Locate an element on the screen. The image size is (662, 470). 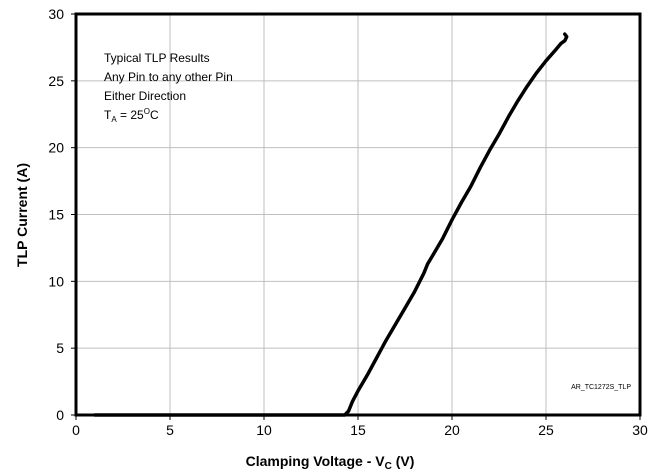
x-tick-label: 5 is located at coordinates (170, 430).